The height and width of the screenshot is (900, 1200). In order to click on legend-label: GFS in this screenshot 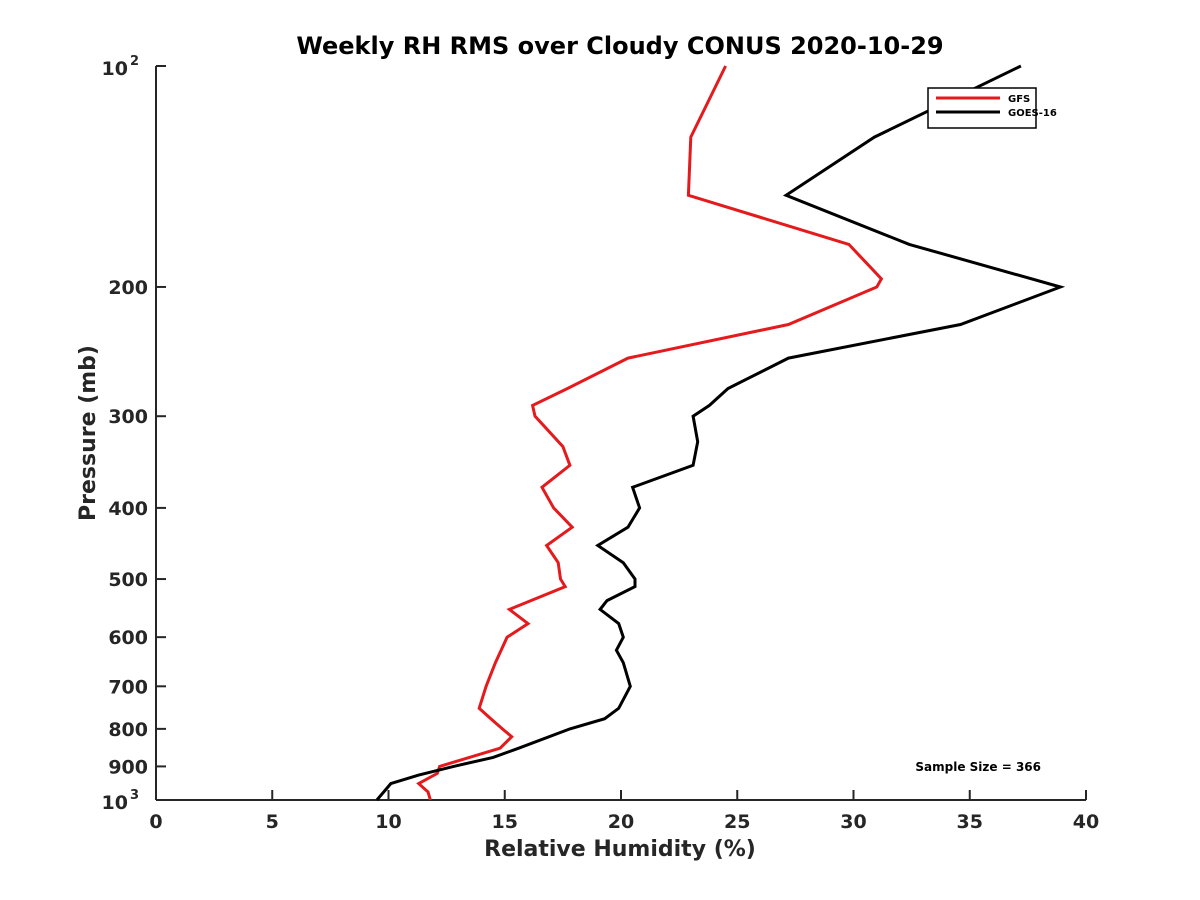, I will do `click(1019, 99)`.